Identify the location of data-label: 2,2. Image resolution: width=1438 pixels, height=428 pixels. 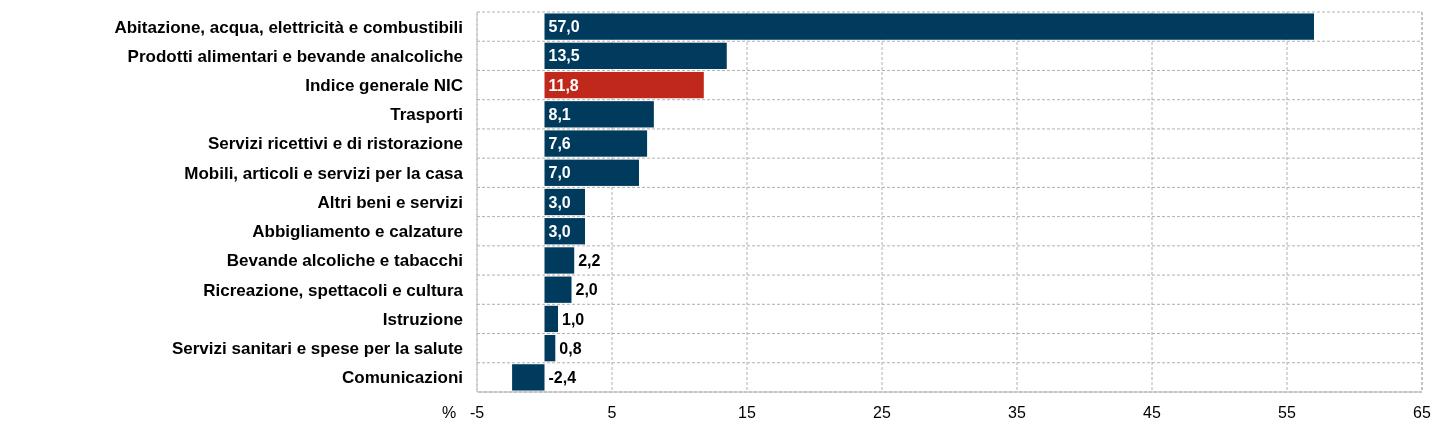
(589, 261).